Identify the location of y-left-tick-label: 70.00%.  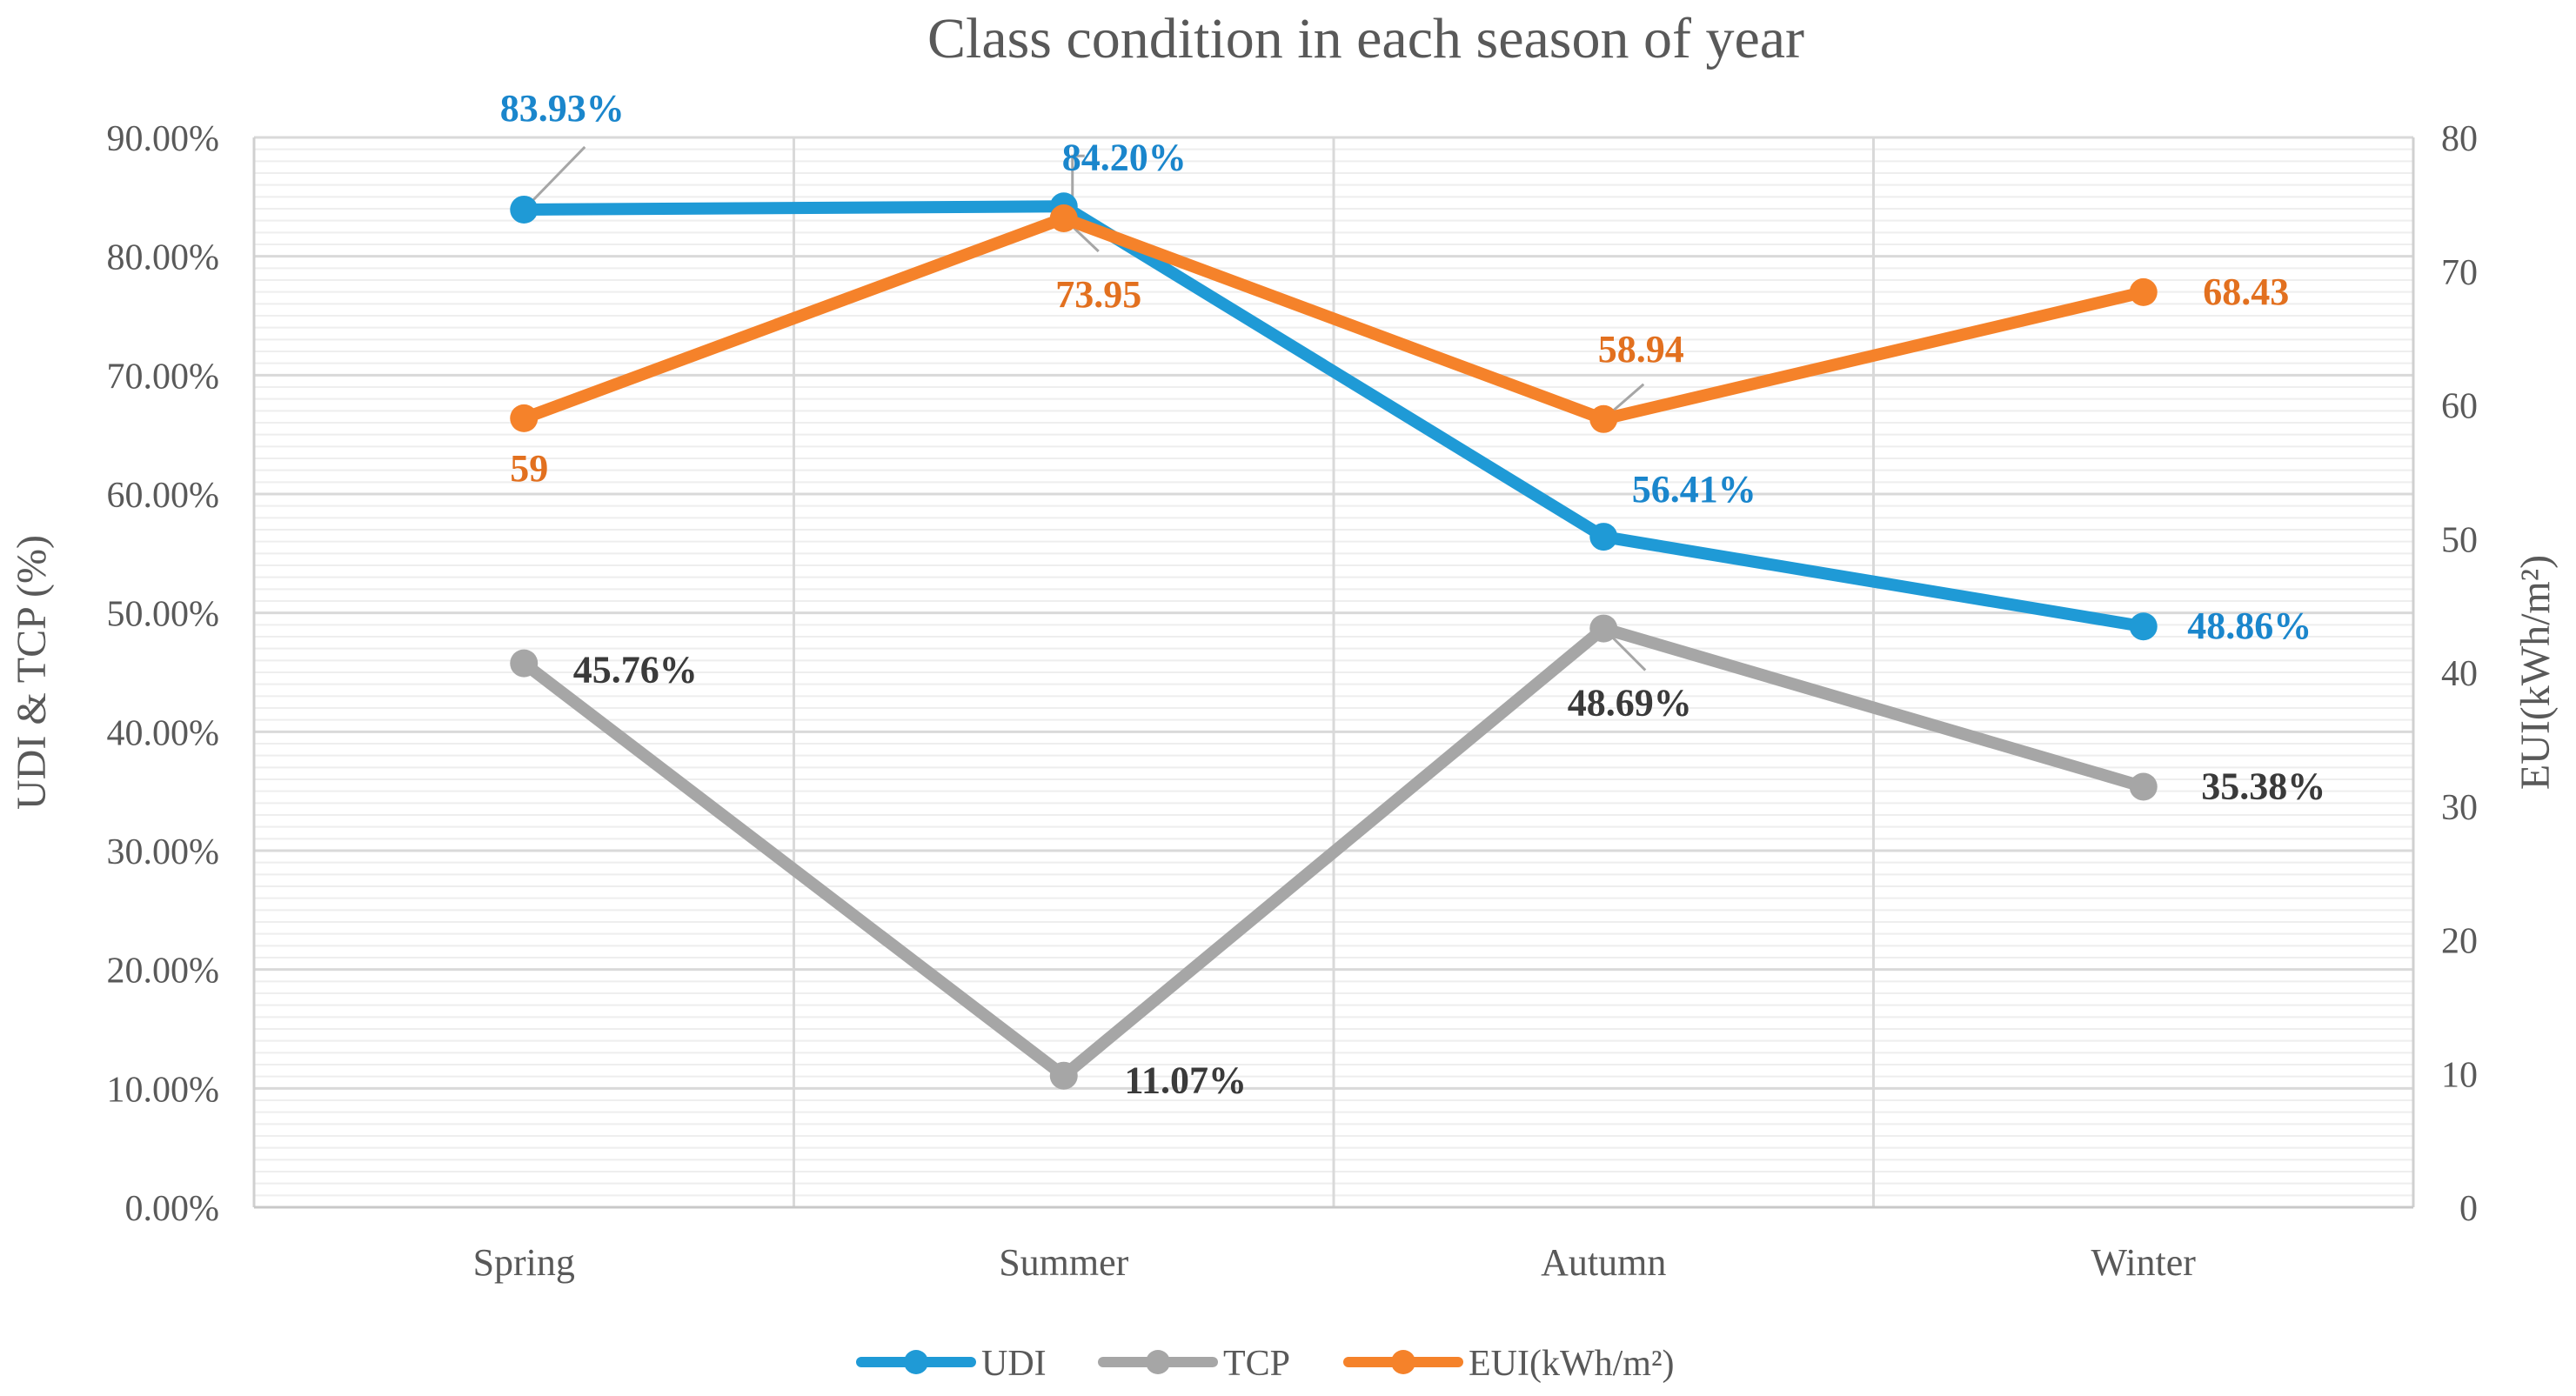
(163, 377).